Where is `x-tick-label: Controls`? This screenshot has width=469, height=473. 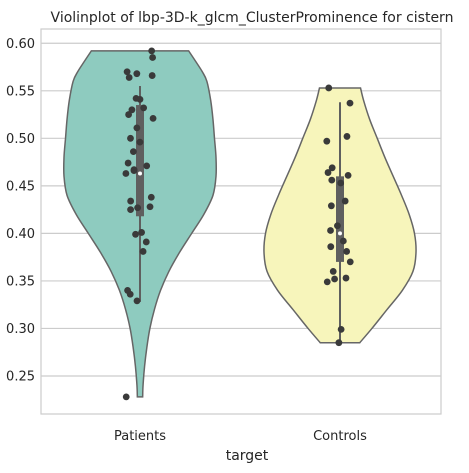
x-tick-label: Controls is located at coordinates (340, 436).